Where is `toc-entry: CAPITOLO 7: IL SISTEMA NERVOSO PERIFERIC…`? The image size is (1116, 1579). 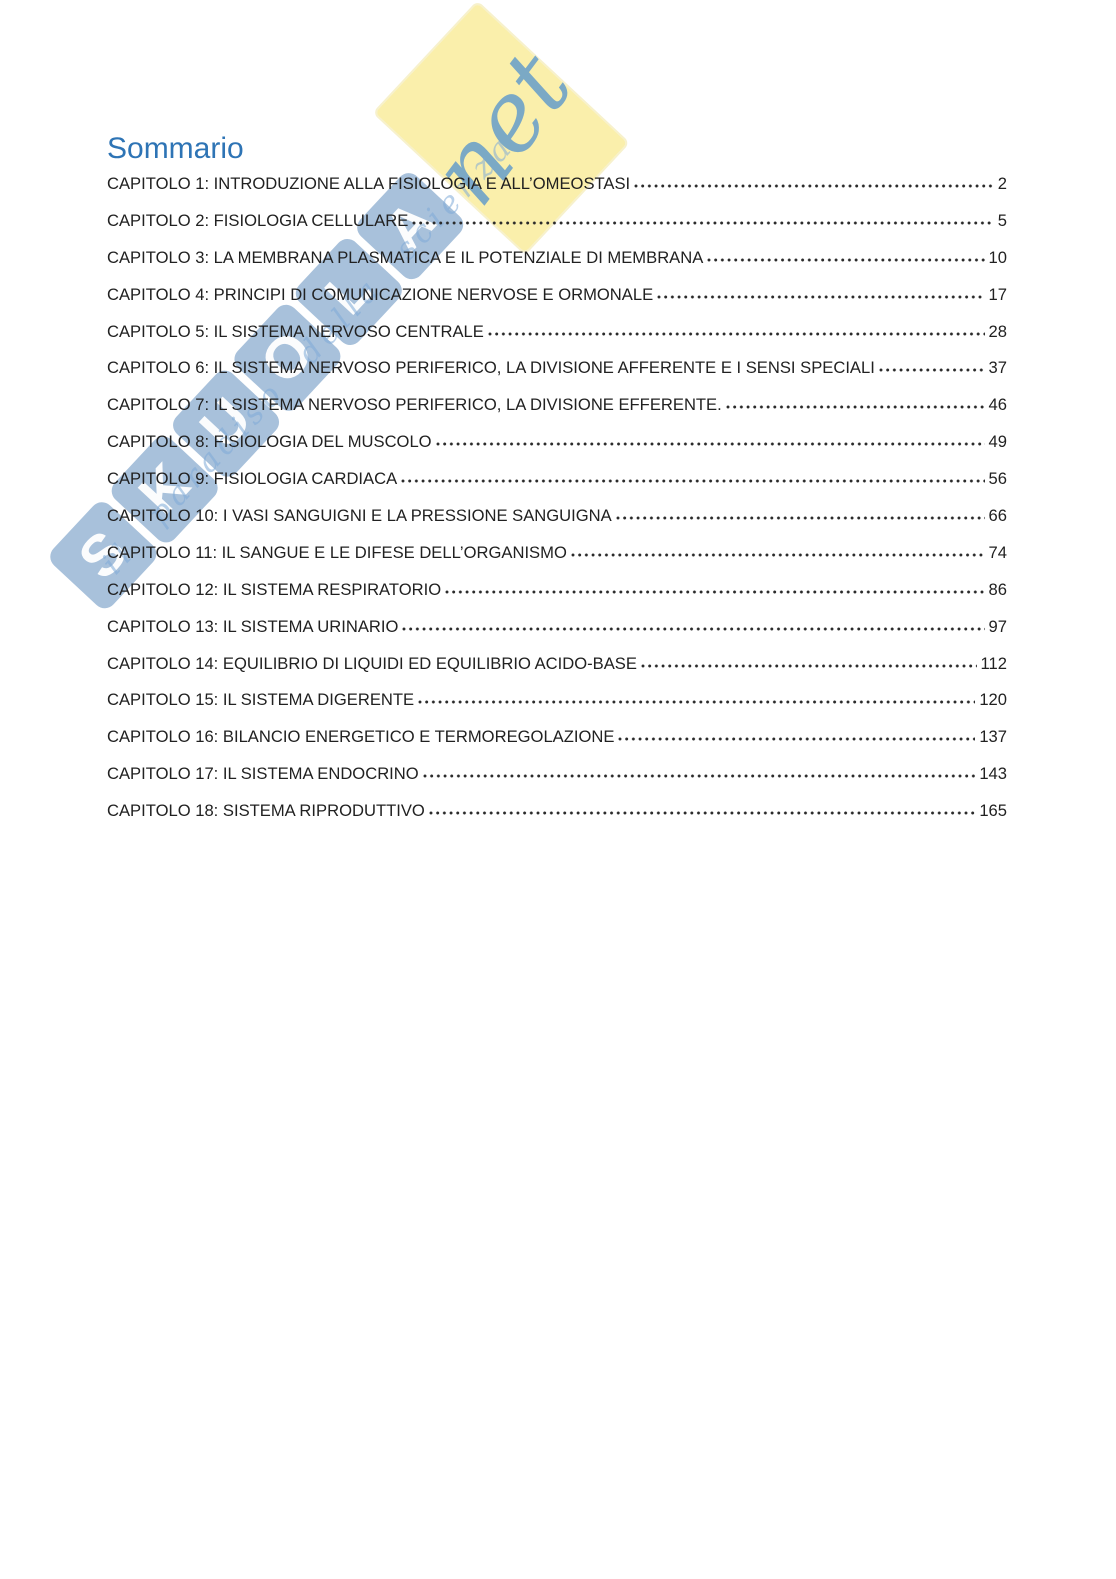
toc-entry: CAPITOLO 7: IL SISTEMA NERVOSO PERIFERIC… is located at coordinates (557, 413).